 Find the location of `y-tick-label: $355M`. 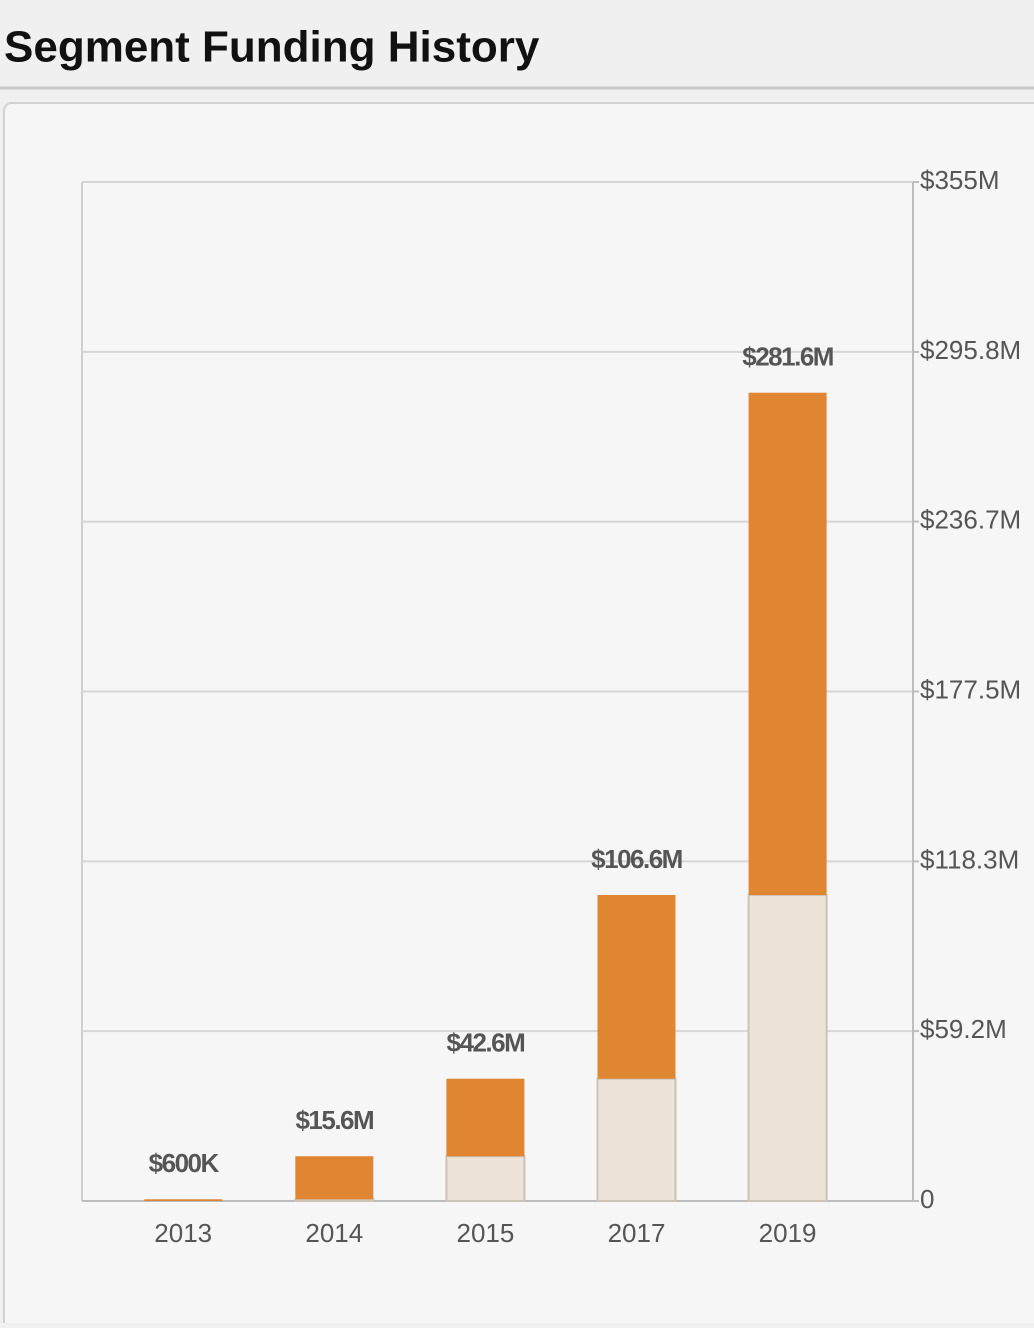

y-tick-label: $355M is located at coordinates (960, 180).